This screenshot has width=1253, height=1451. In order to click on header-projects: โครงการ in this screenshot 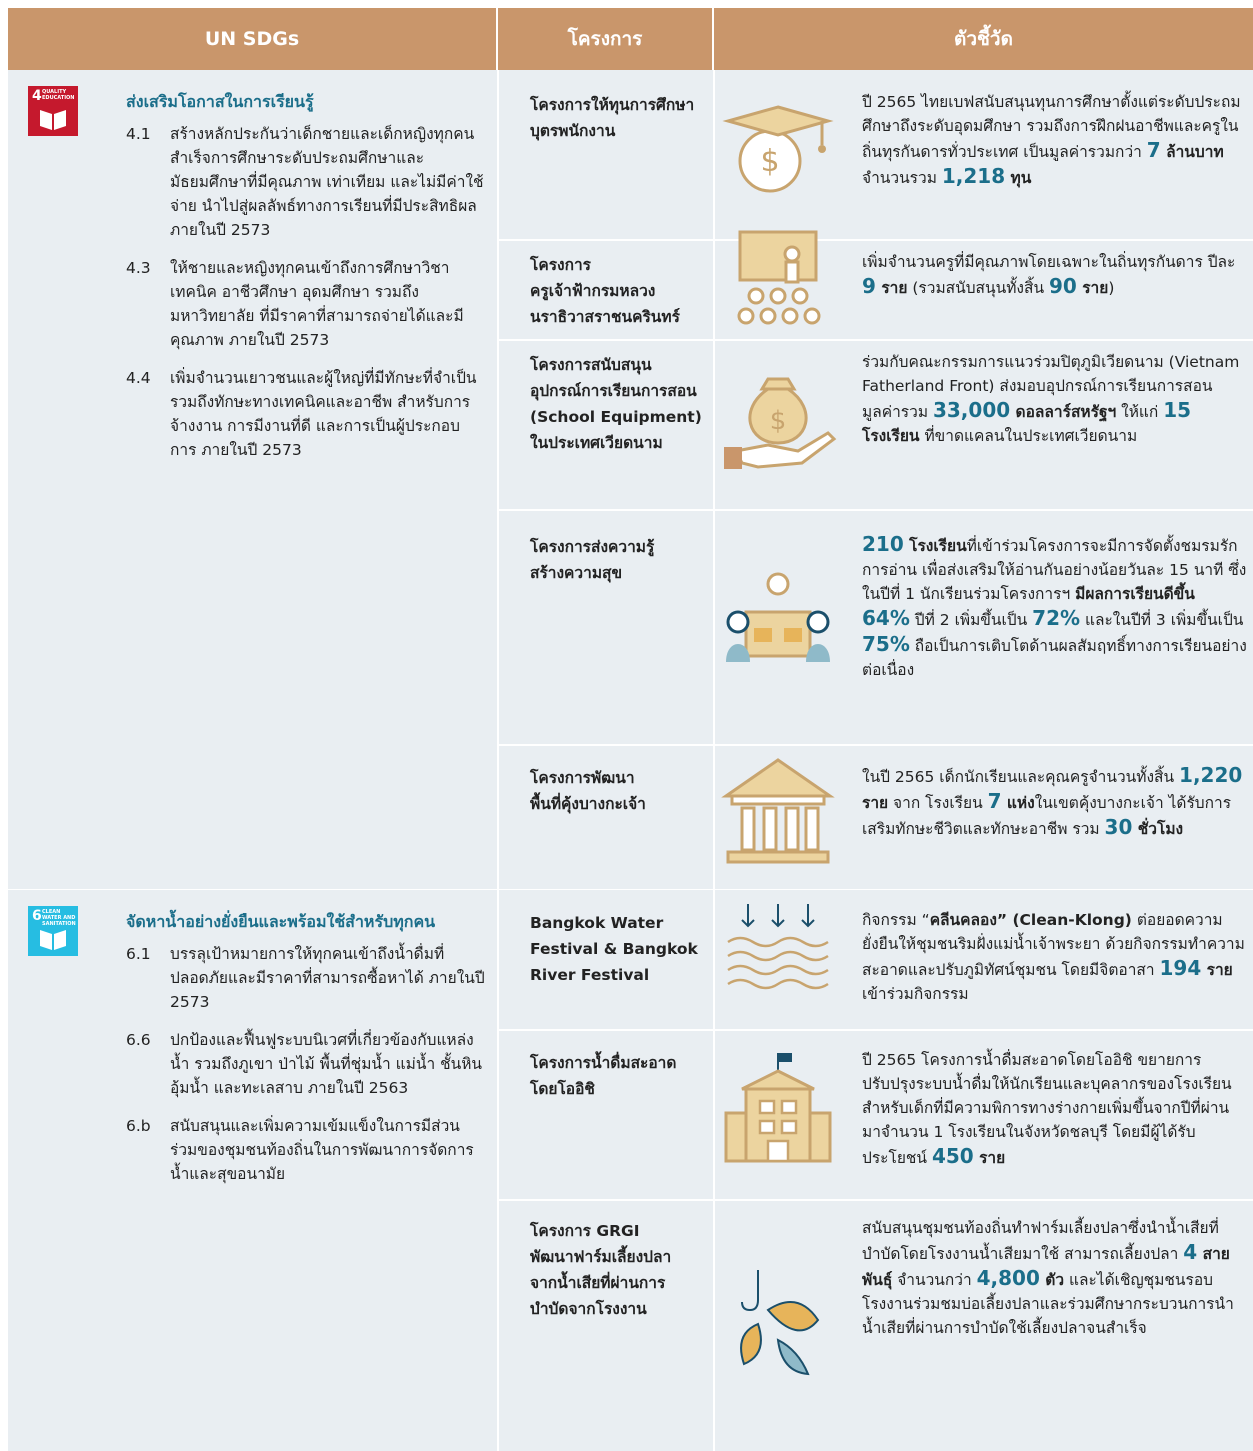, I will do `click(605, 39)`.